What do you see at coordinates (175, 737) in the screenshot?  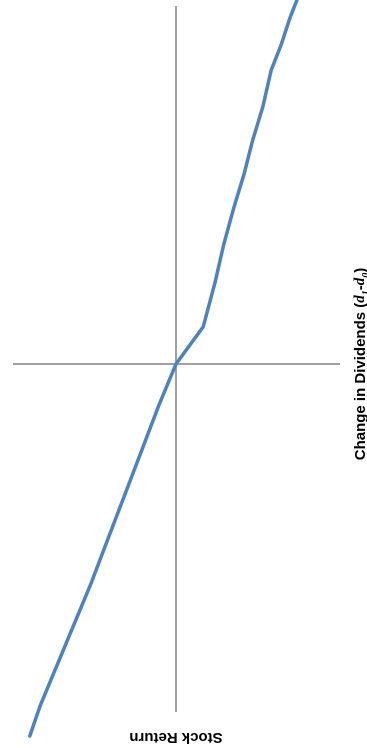 I see `y-axis-label: Stock Return` at bounding box center [175, 737].